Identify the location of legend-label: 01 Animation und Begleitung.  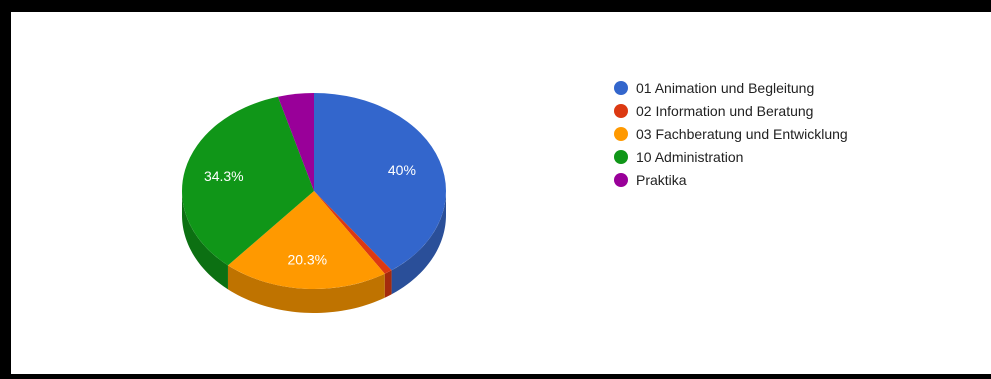
(725, 87).